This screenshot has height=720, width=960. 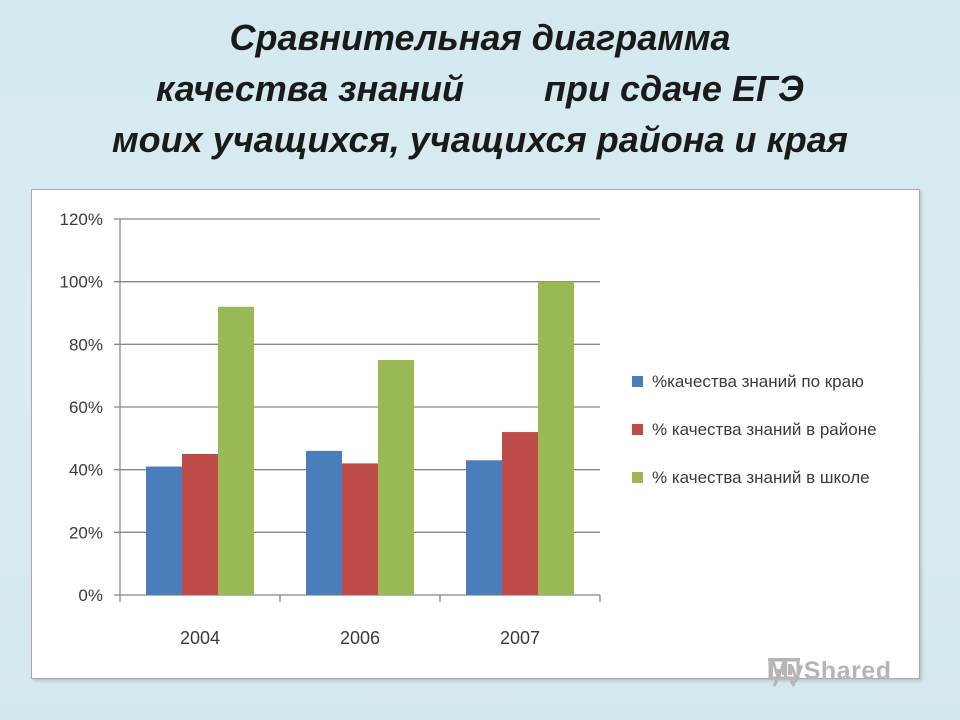 What do you see at coordinates (236, 450) in the screenshot?
I see `bar-3-2004` at bounding box center [236, 450].